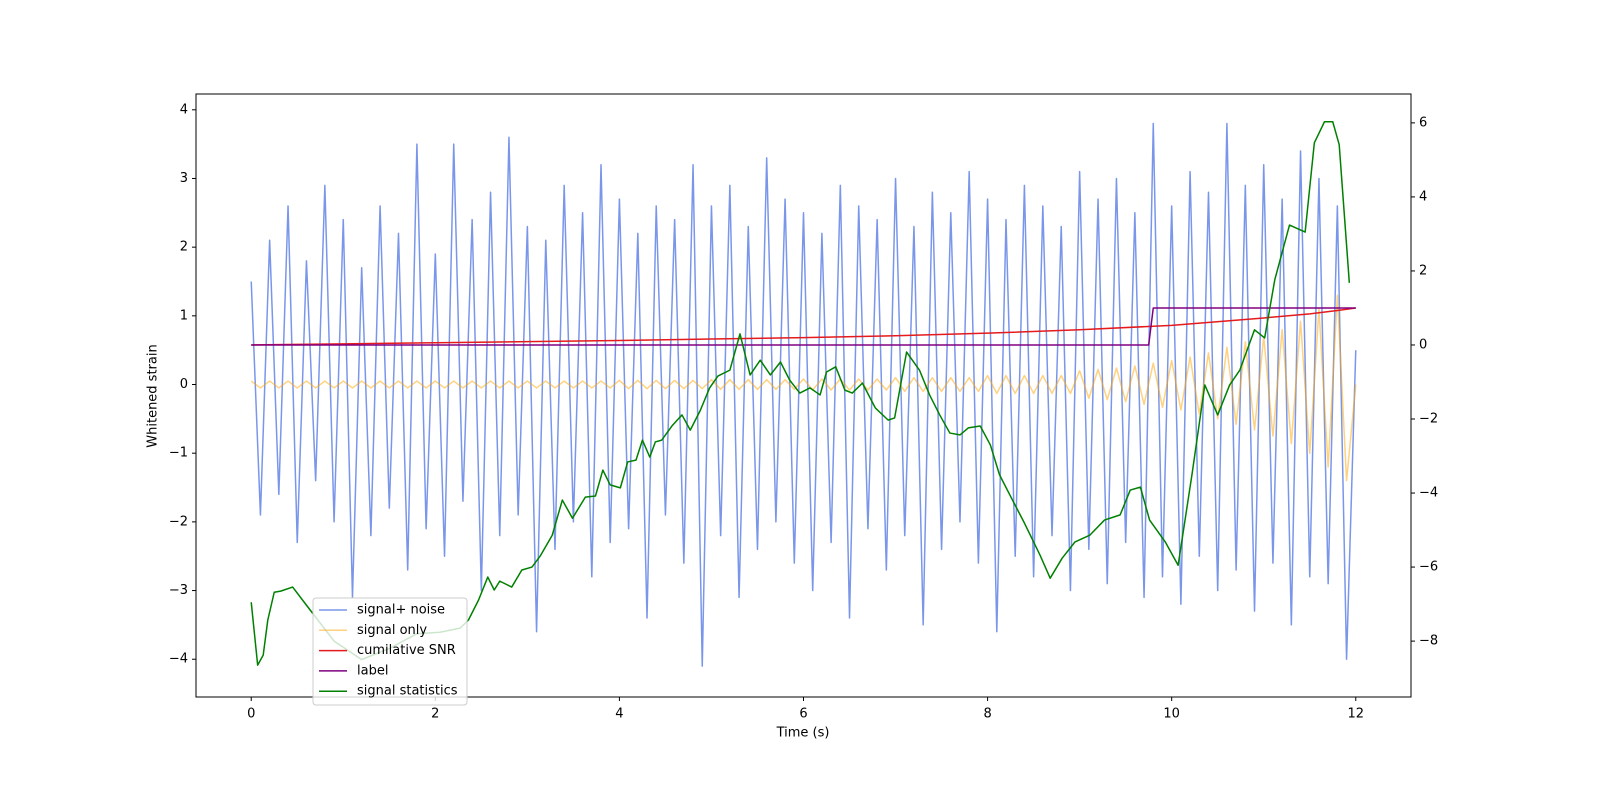 The image size is (1600, 800). I want to click on y-tick-label: 1, so click(184, 315).